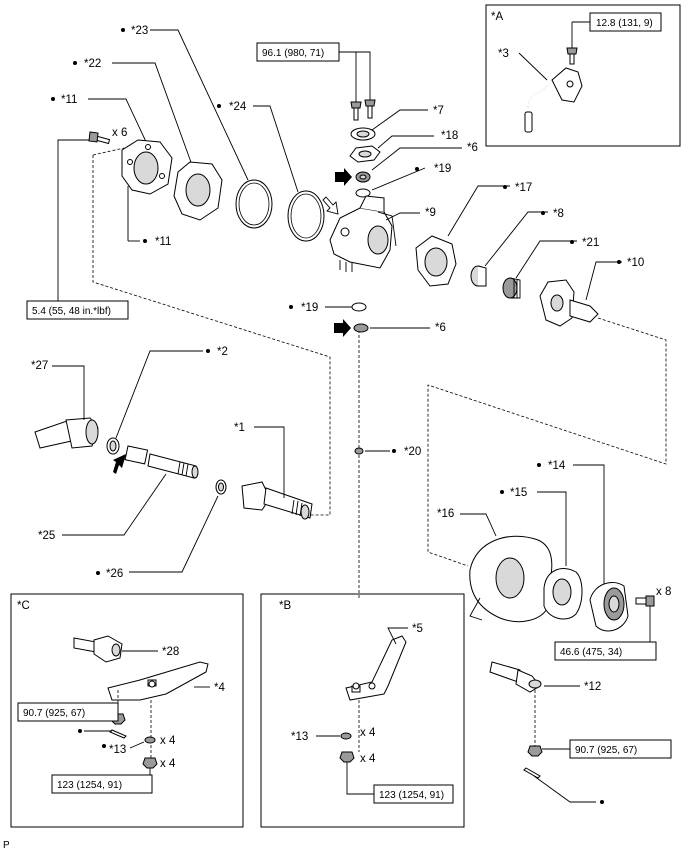 This screenshot has width=688, height=852. I want to click on c-tie-rod-28-drawing, so click(98, 649).